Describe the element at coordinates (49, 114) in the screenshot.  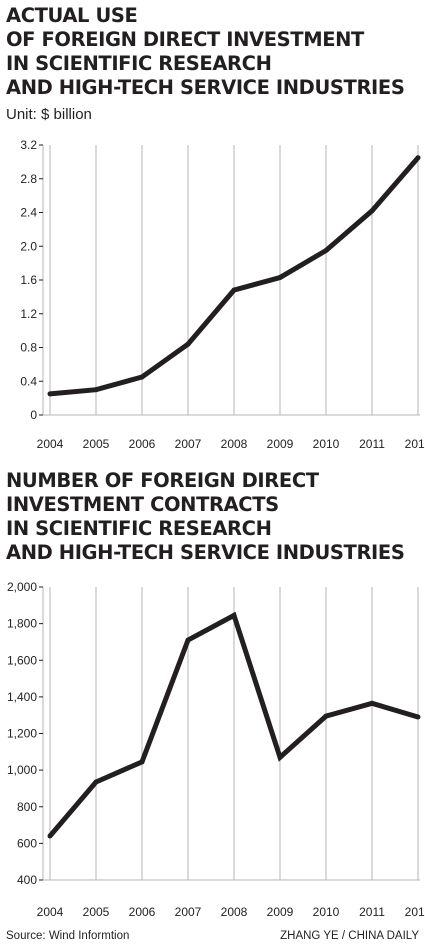
I see `chart1-unit-label: Unit: $ billion` at that location.